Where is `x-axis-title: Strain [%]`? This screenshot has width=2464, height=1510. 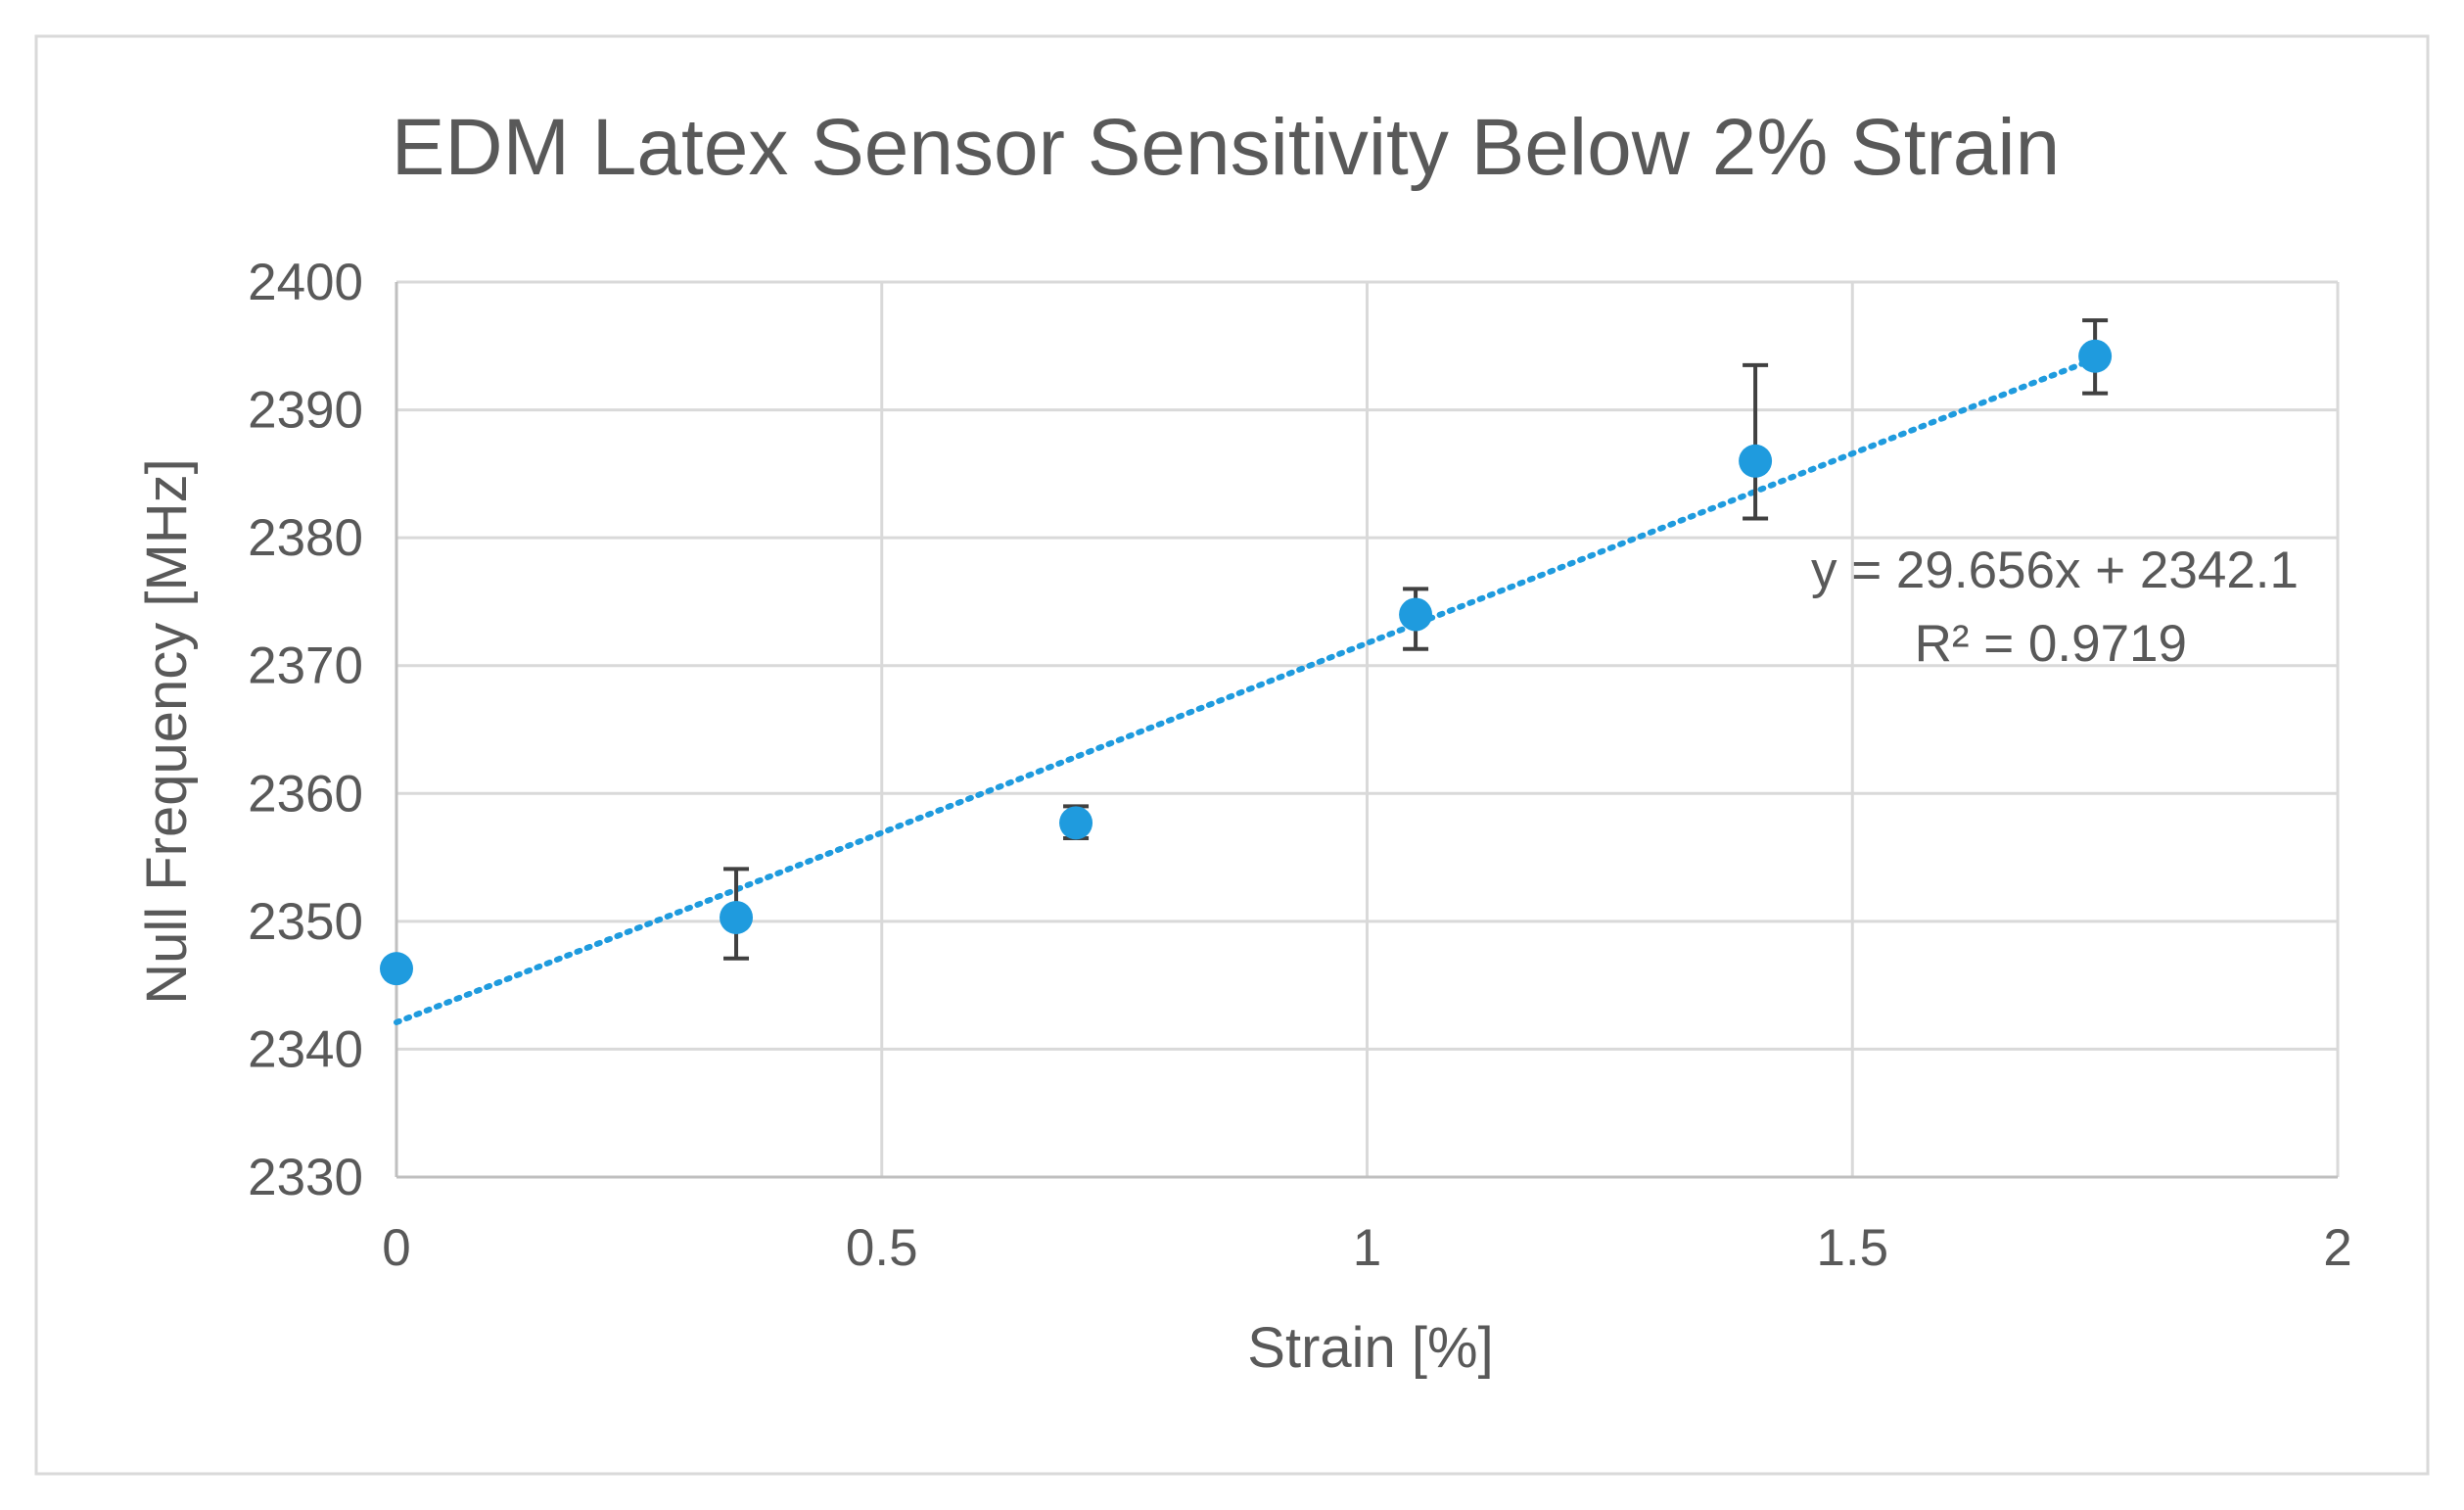
x-axis-title: Strain [%] is located at coordinates (1370, 1348).